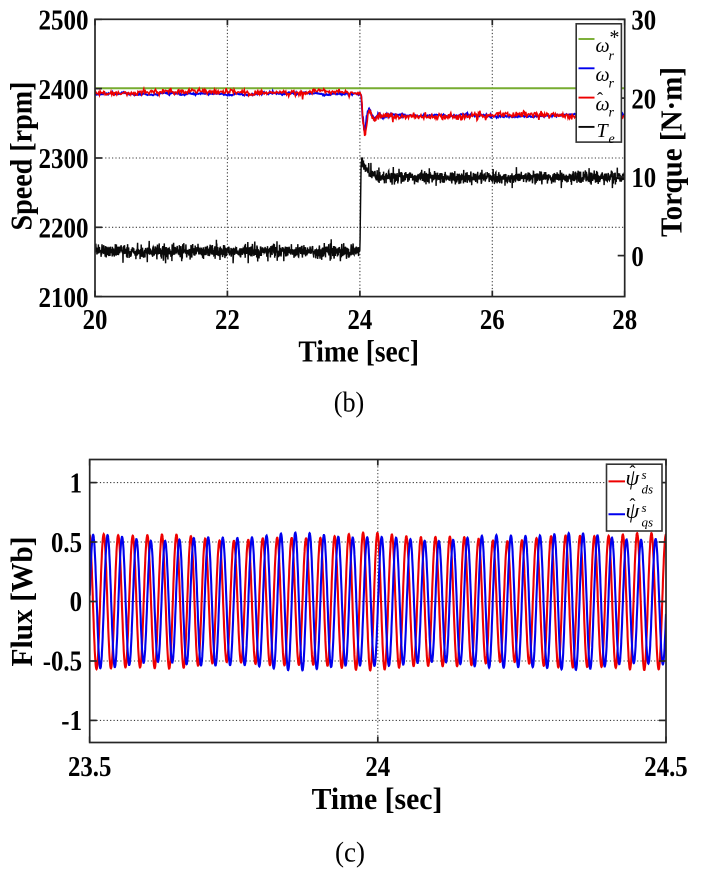  What do you see at coordinates (665, 767) in the screenshot?
I see `svg-text: 24.5` at bounding box center [665, 767].